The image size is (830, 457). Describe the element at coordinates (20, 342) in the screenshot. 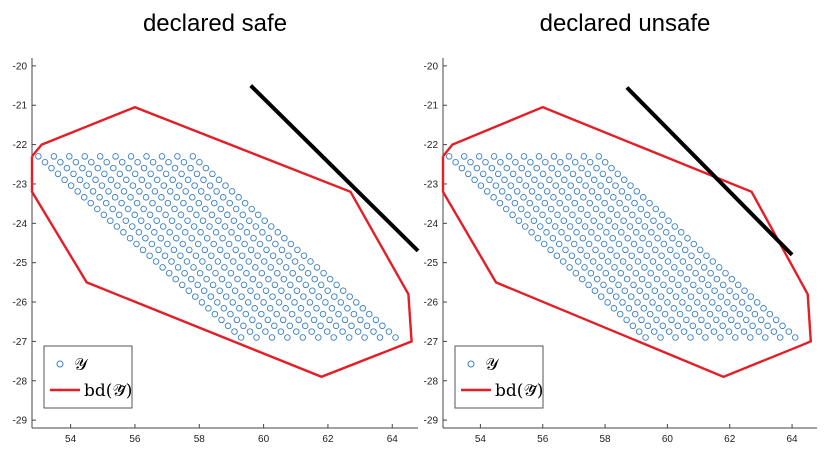

I see `y-tick-label: -27` at that location.